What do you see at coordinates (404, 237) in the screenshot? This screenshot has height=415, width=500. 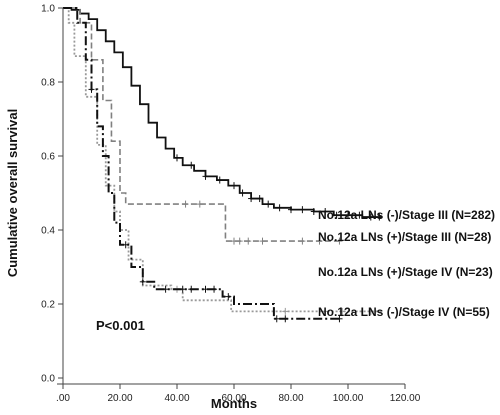 I see `series-label-stage3-positive: No.12a LNs (+)/Stage III (N=28)` at bounding box center [404, 237].